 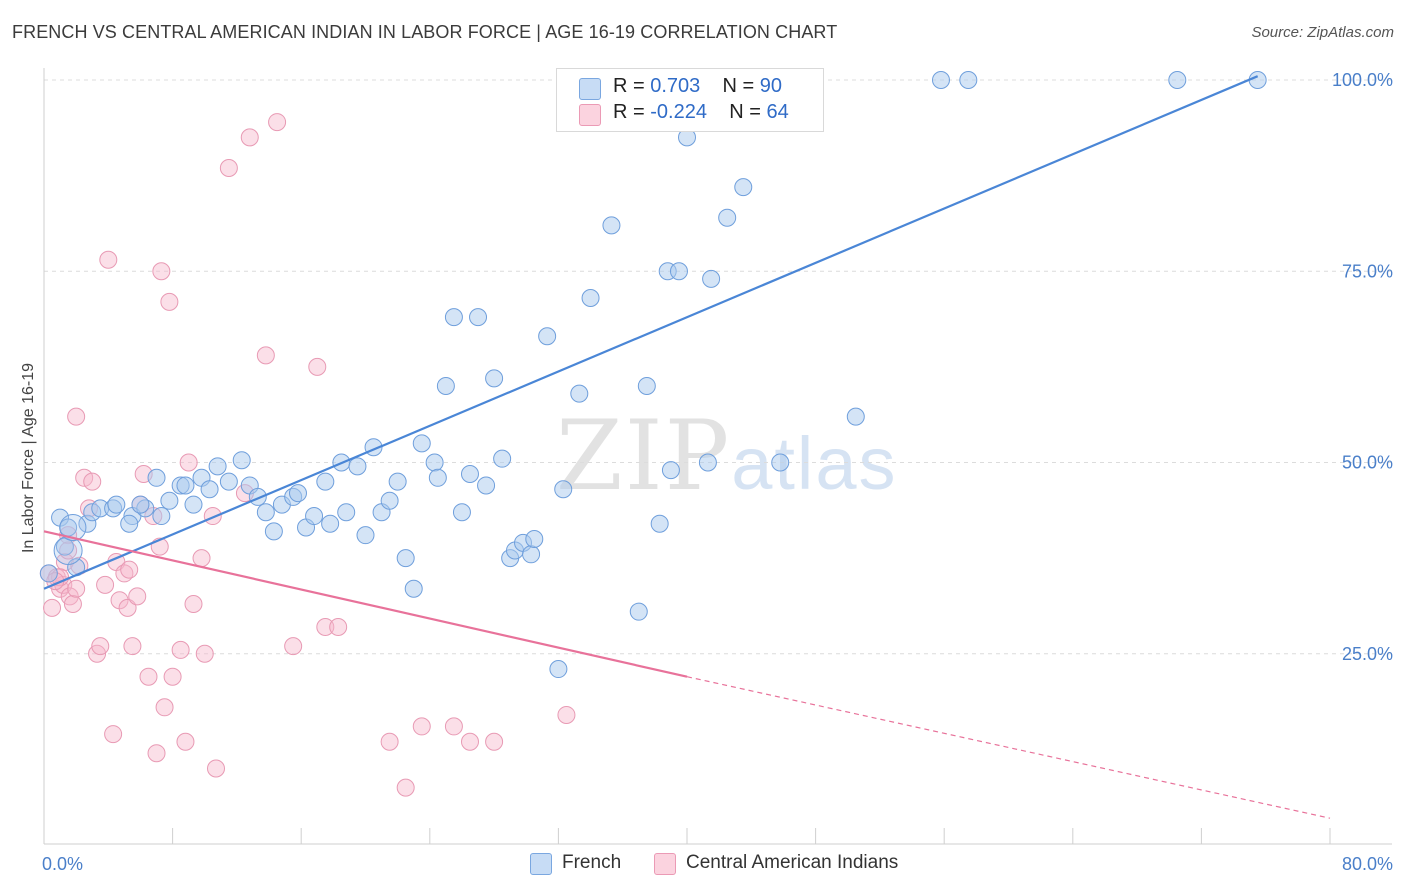 I want to click on legend-r-label: R =, so click(x=629, y=112).